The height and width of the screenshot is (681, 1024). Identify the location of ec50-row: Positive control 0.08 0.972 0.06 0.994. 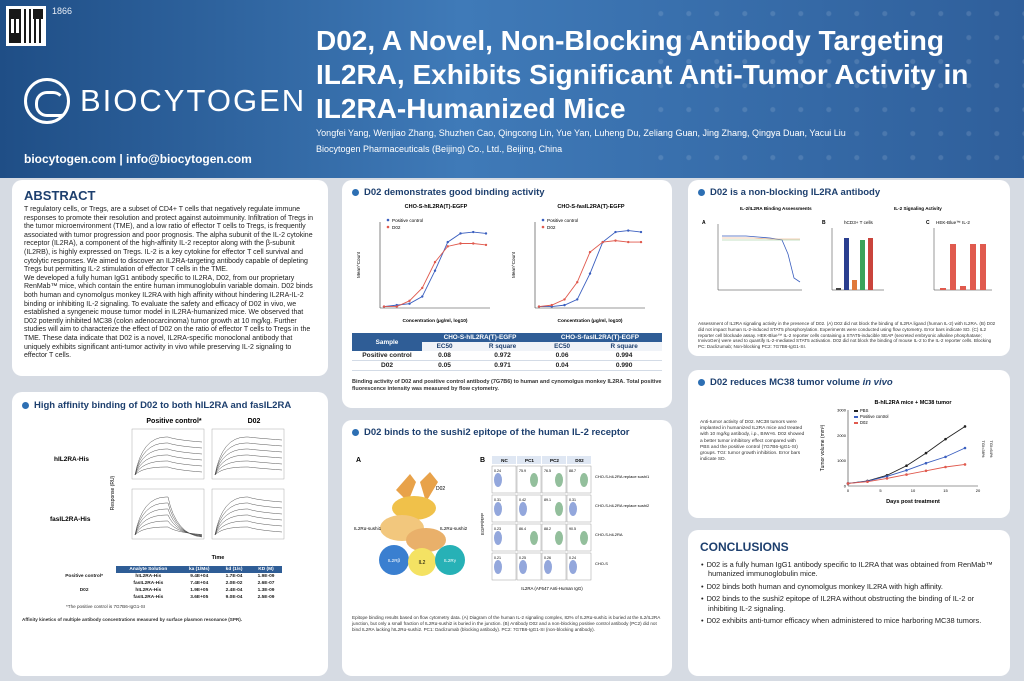
(507, 356).